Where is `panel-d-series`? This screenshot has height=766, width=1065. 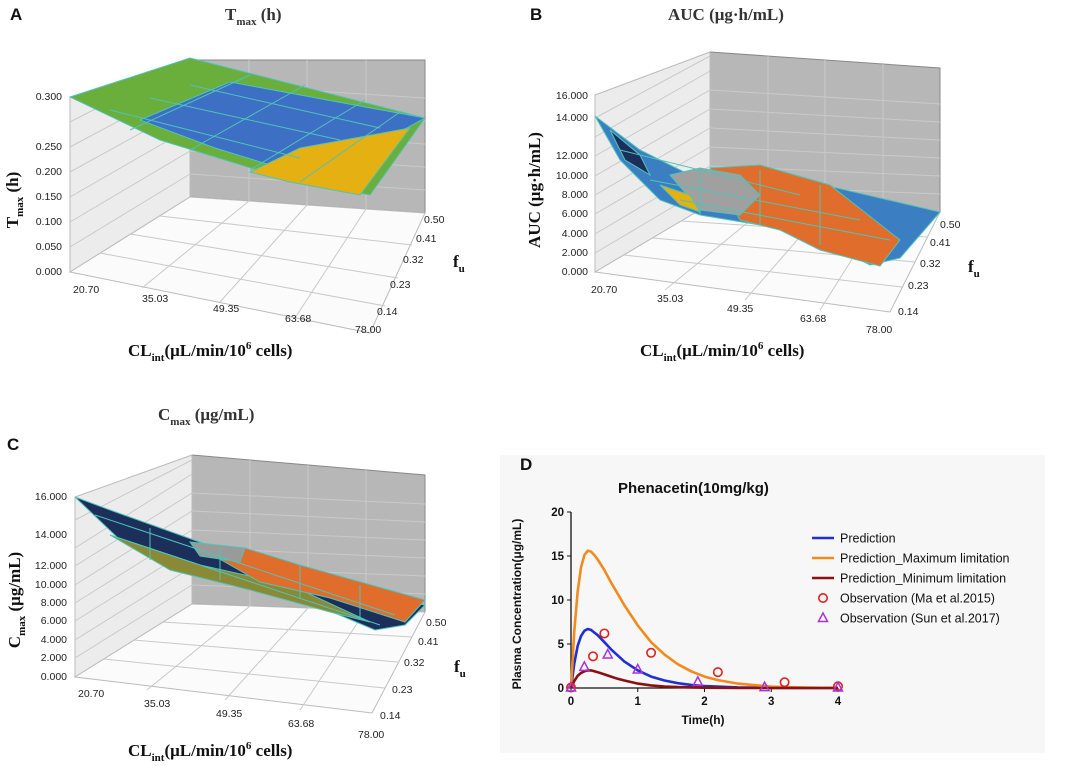 panel-d-series is located at coordinates (704, 621).